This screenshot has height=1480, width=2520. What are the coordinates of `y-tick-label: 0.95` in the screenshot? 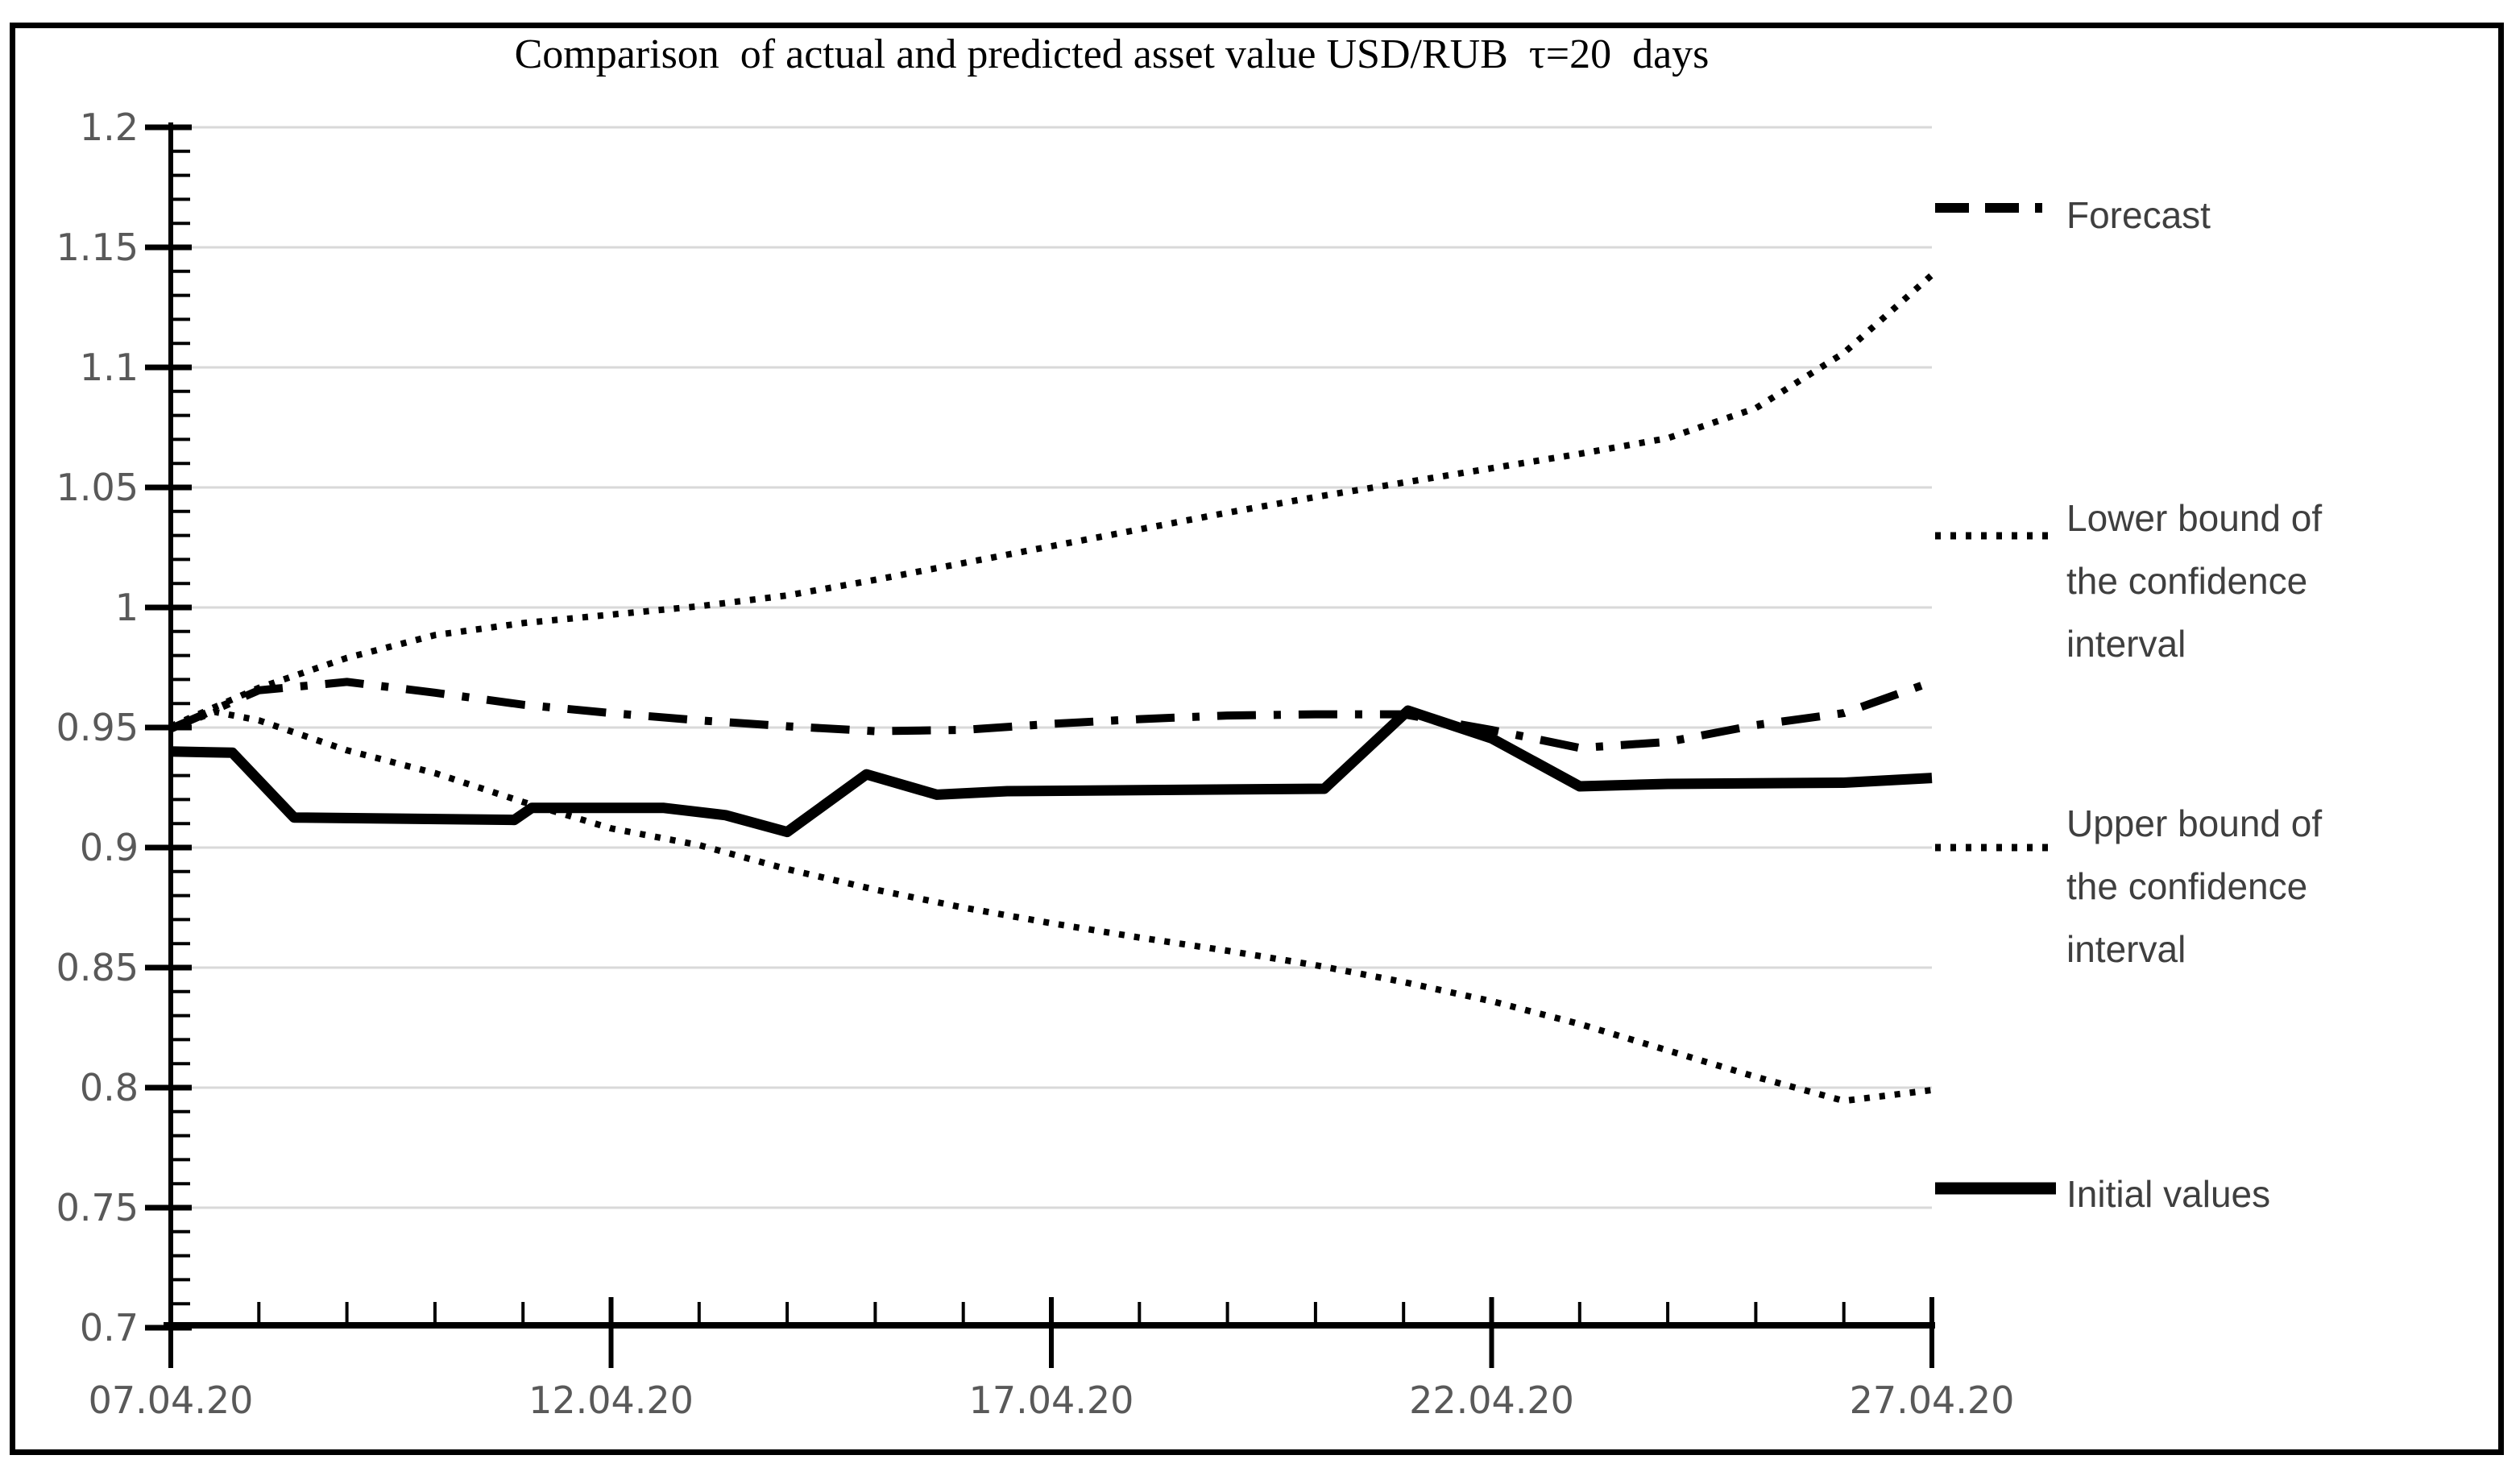 It's located at (97, 727).